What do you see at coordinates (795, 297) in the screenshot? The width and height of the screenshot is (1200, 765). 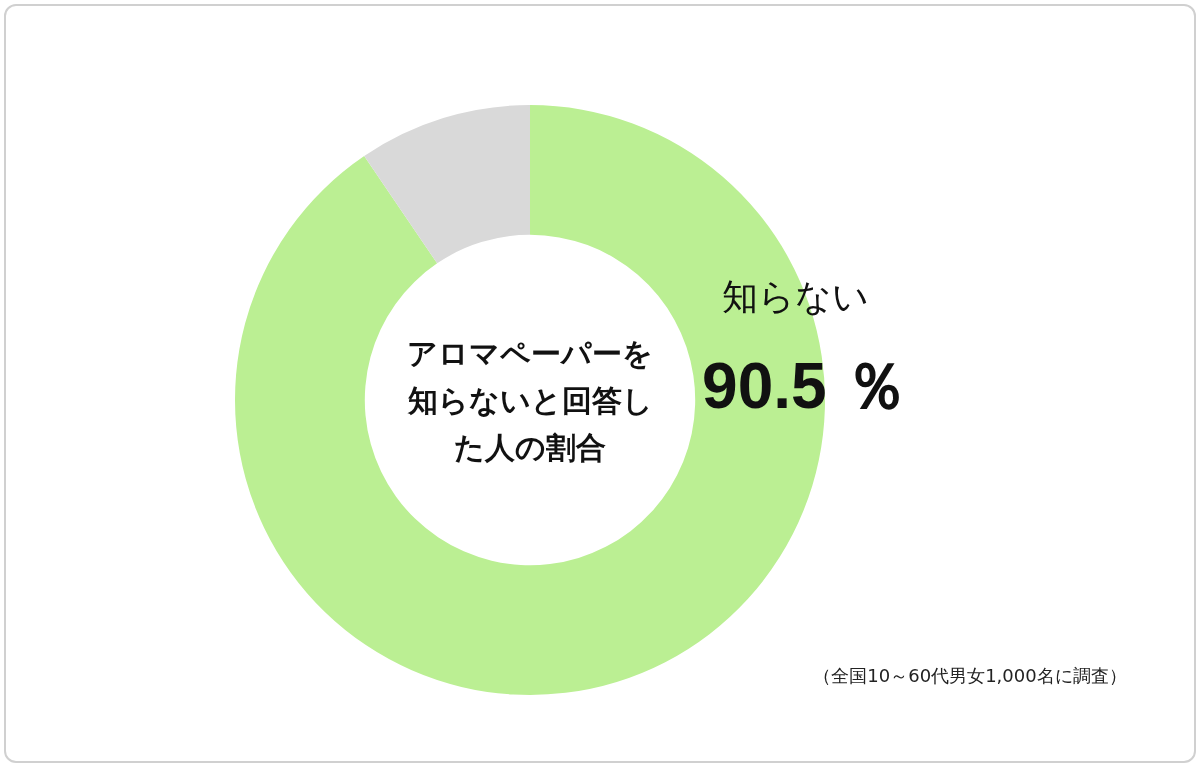 I see `slice-label: 知らない` at bounding box center [795, 297].